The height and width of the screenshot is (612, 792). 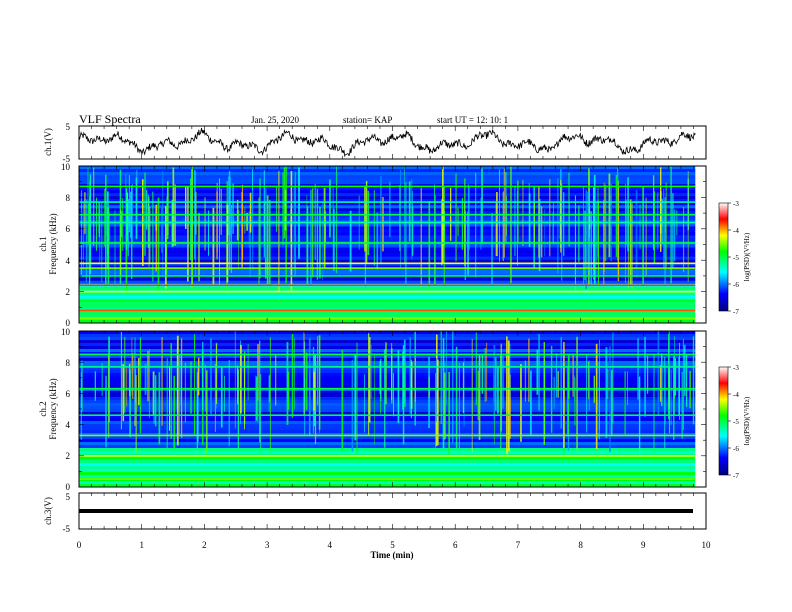 What do you see at coordinates (736, 312) in the screenshot?
I see `colorbar-tick-label: -7` at bounding box center [736, 312].